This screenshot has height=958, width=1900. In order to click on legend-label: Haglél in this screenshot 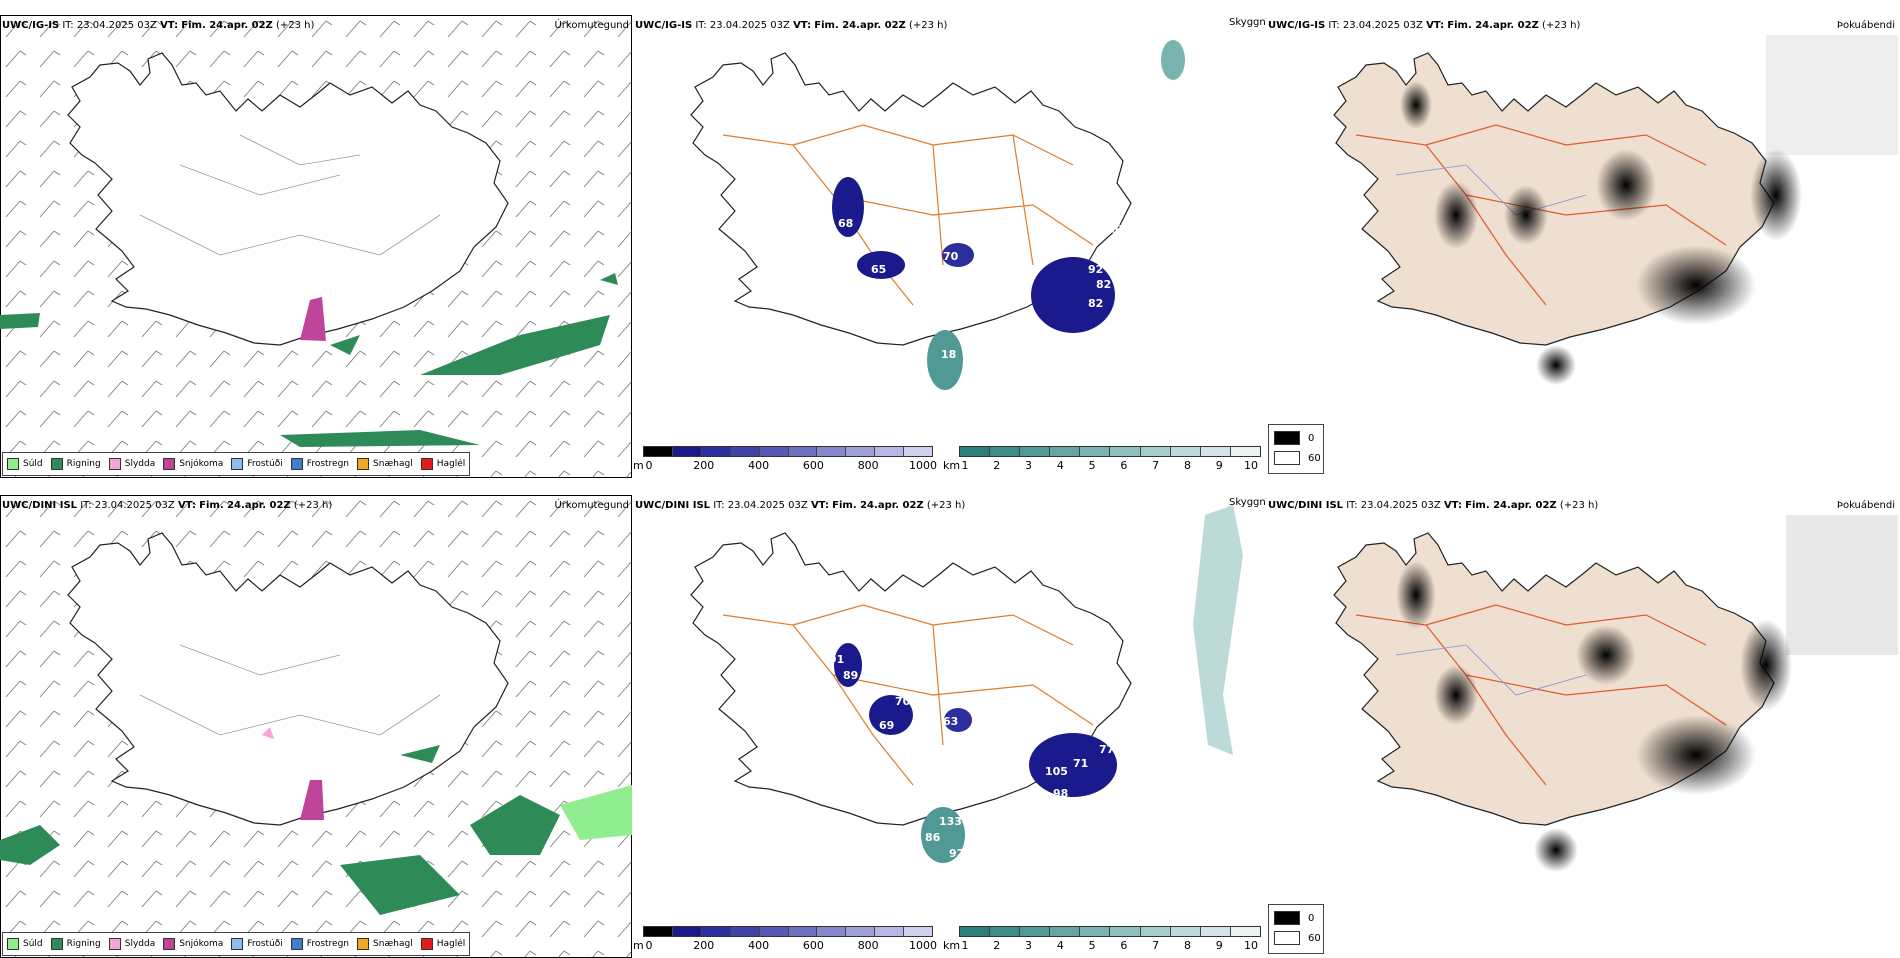, I will do `click(451, 464)`.